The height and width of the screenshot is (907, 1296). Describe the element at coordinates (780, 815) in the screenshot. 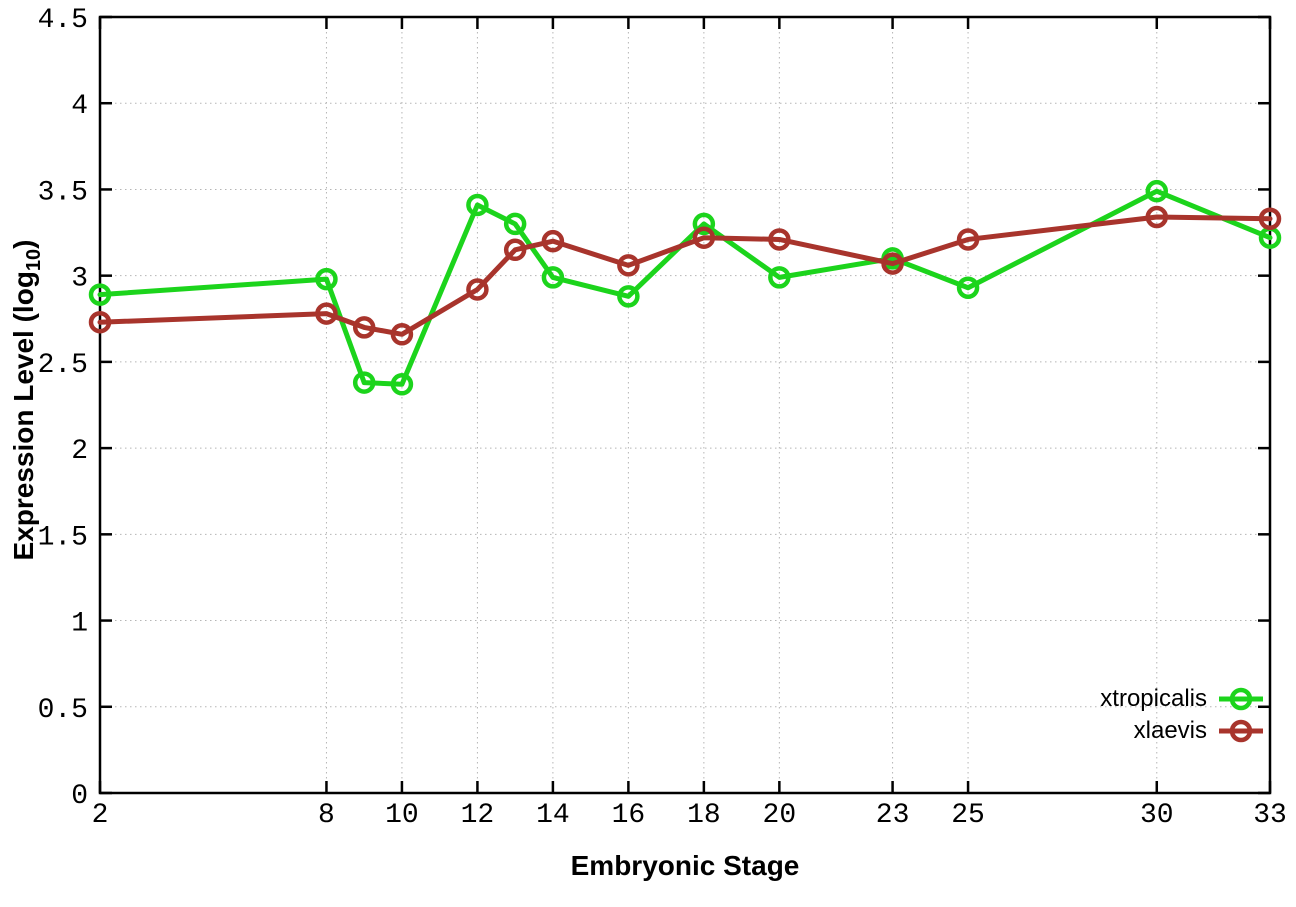

I see `x-tick-label: 20` at that location.